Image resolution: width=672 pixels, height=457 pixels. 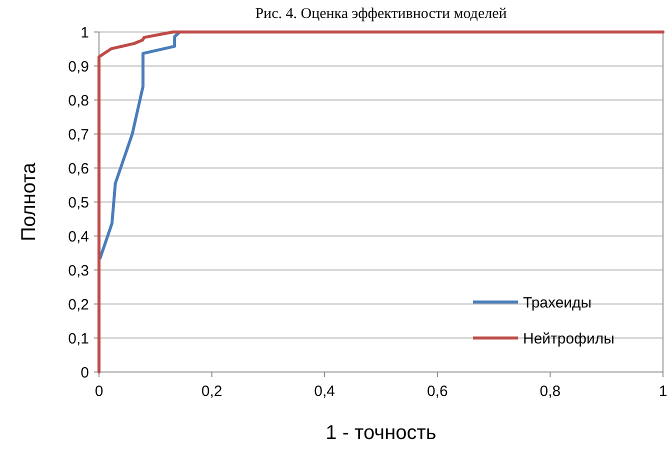 I want to click on x-tick-label: 1, so click(x=663, y=391).